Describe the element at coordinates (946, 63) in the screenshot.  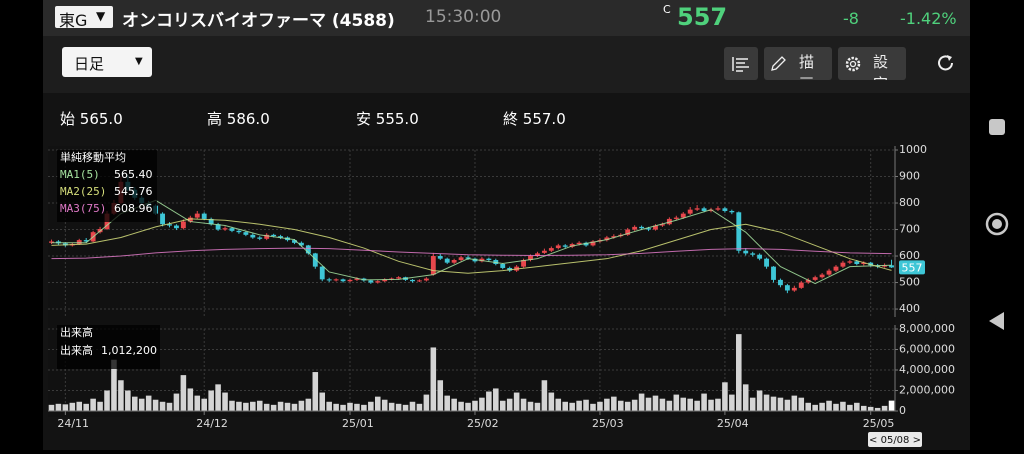
I see `refresh-button` at that location.